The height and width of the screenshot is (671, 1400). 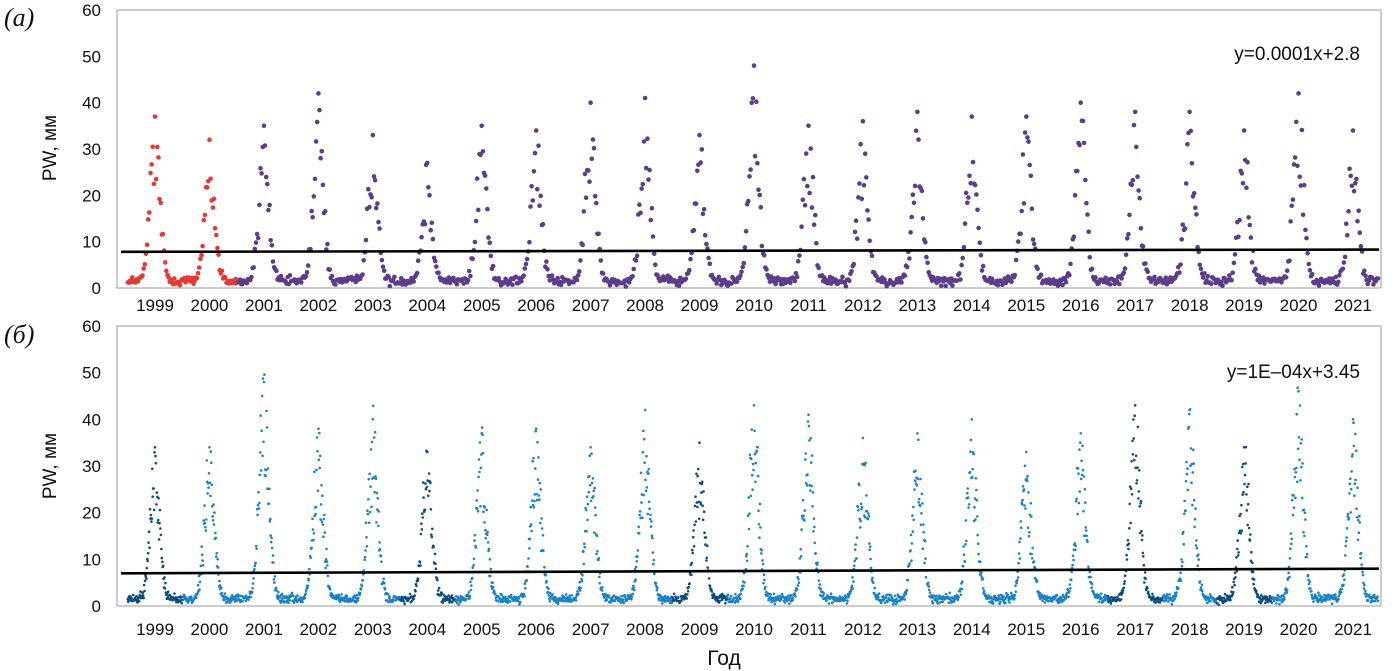 What do you see at coordinates (1026, 305) in the screenshot?
I see `x-tick-label: 2015` at bounding box center [1026, 305].